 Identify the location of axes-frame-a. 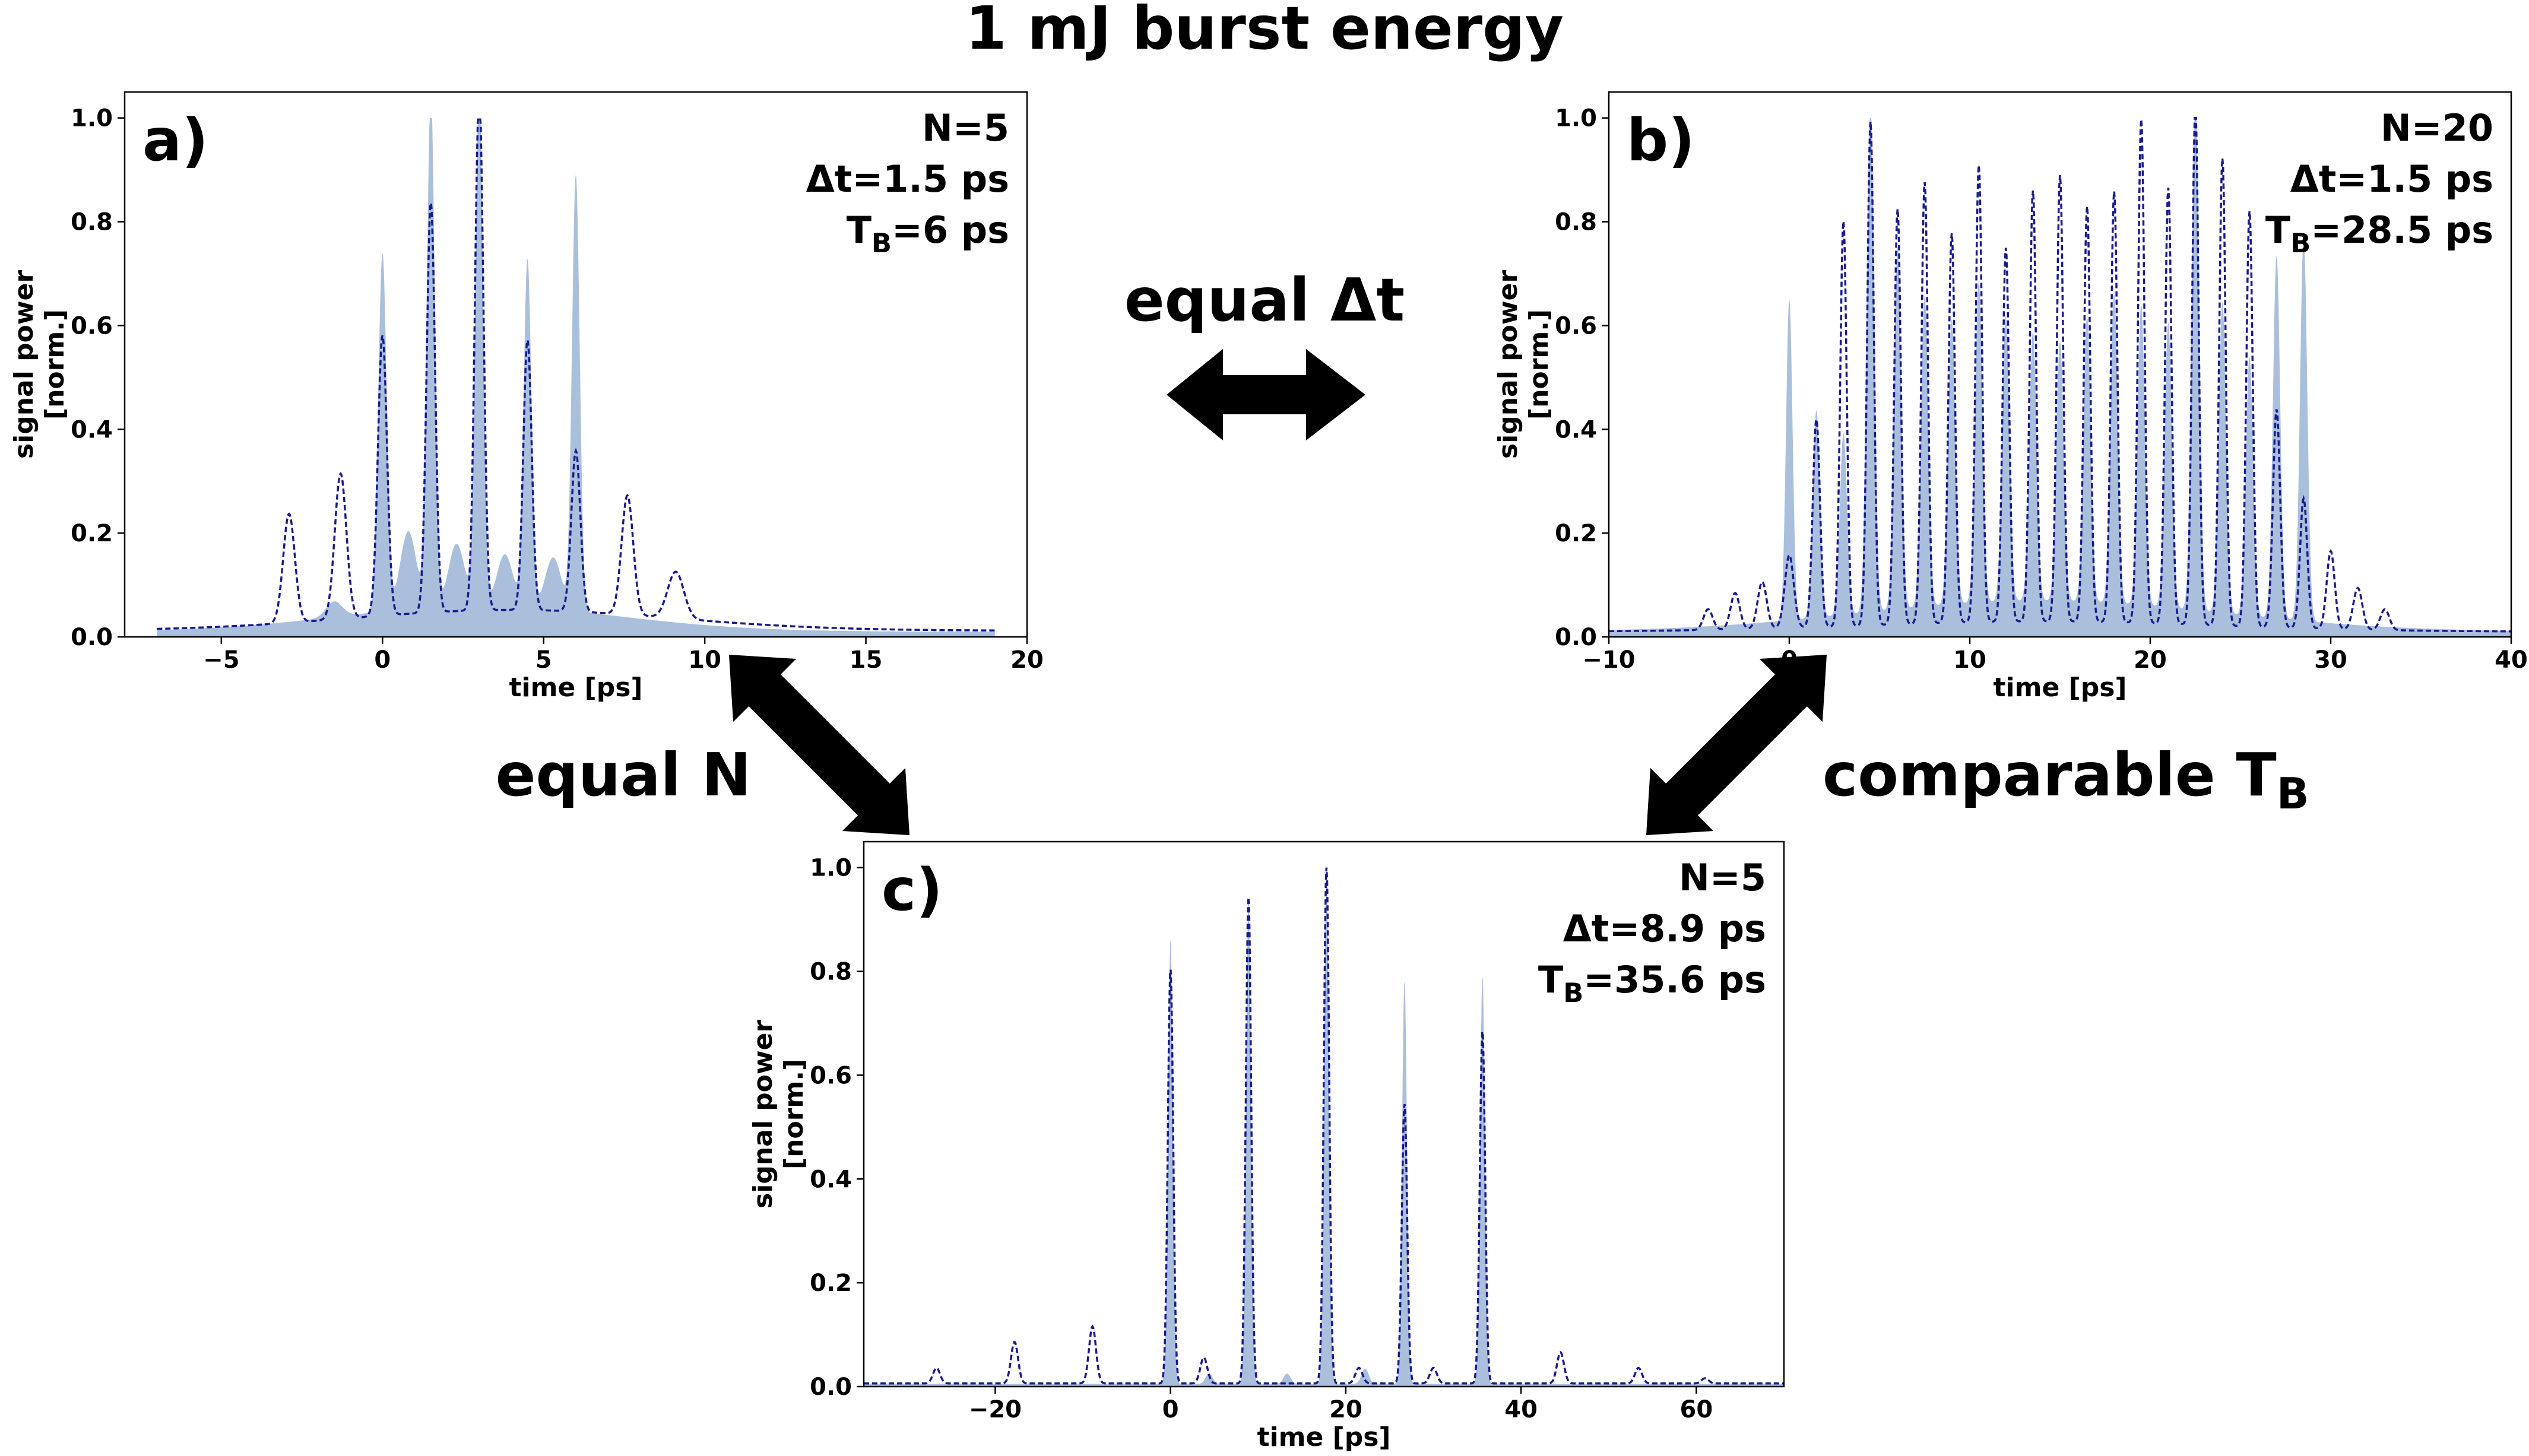
(575, 364).